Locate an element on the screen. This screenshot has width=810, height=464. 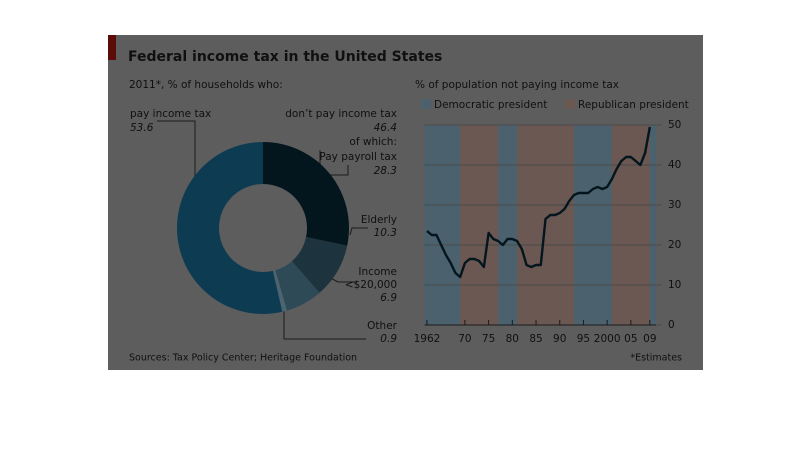
legend-label: Democratic president is located at coordinates (490, 105).